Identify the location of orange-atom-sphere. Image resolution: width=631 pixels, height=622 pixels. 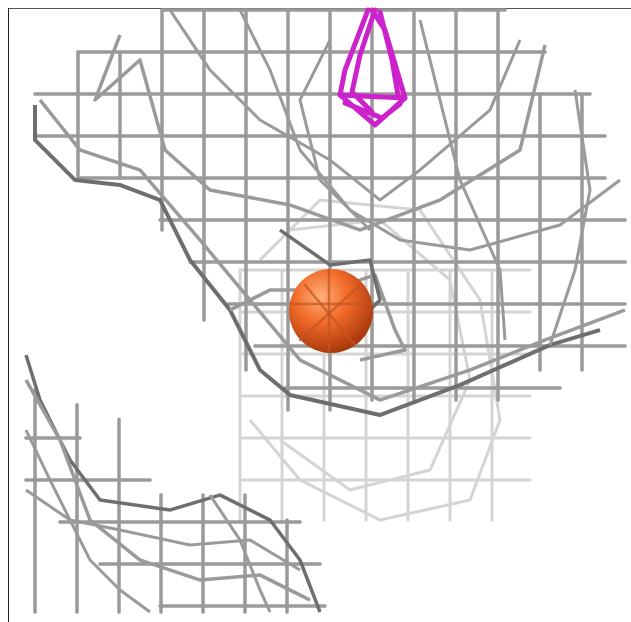
(331, 311).